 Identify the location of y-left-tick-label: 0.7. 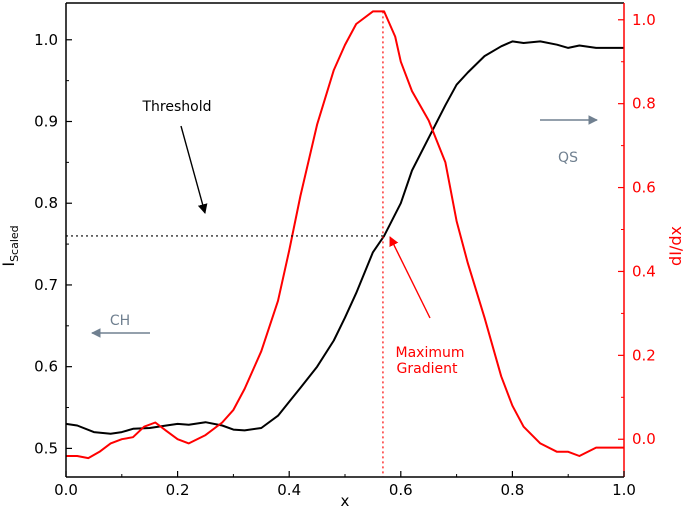
(46, 285).